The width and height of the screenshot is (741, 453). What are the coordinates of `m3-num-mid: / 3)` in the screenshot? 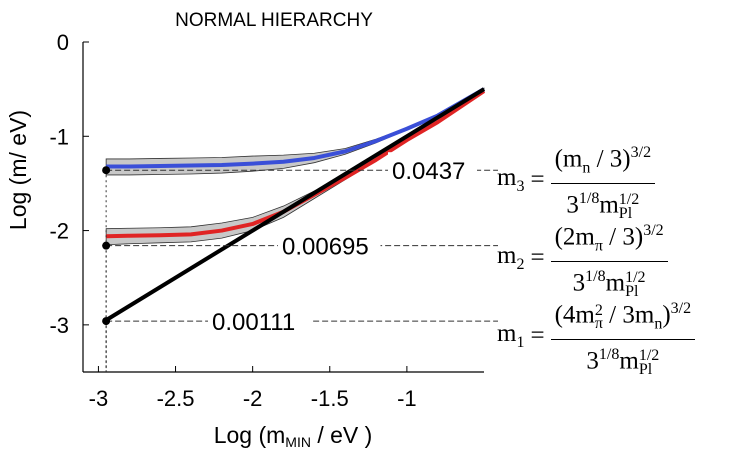 It's located at (610, 159).